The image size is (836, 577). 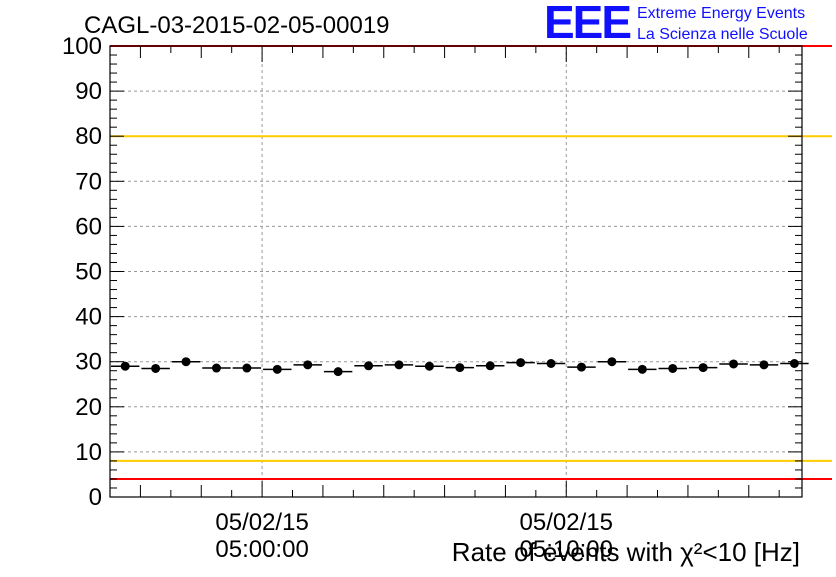 I want to click on y-tick-label: 60, so click(x=88, y=226).